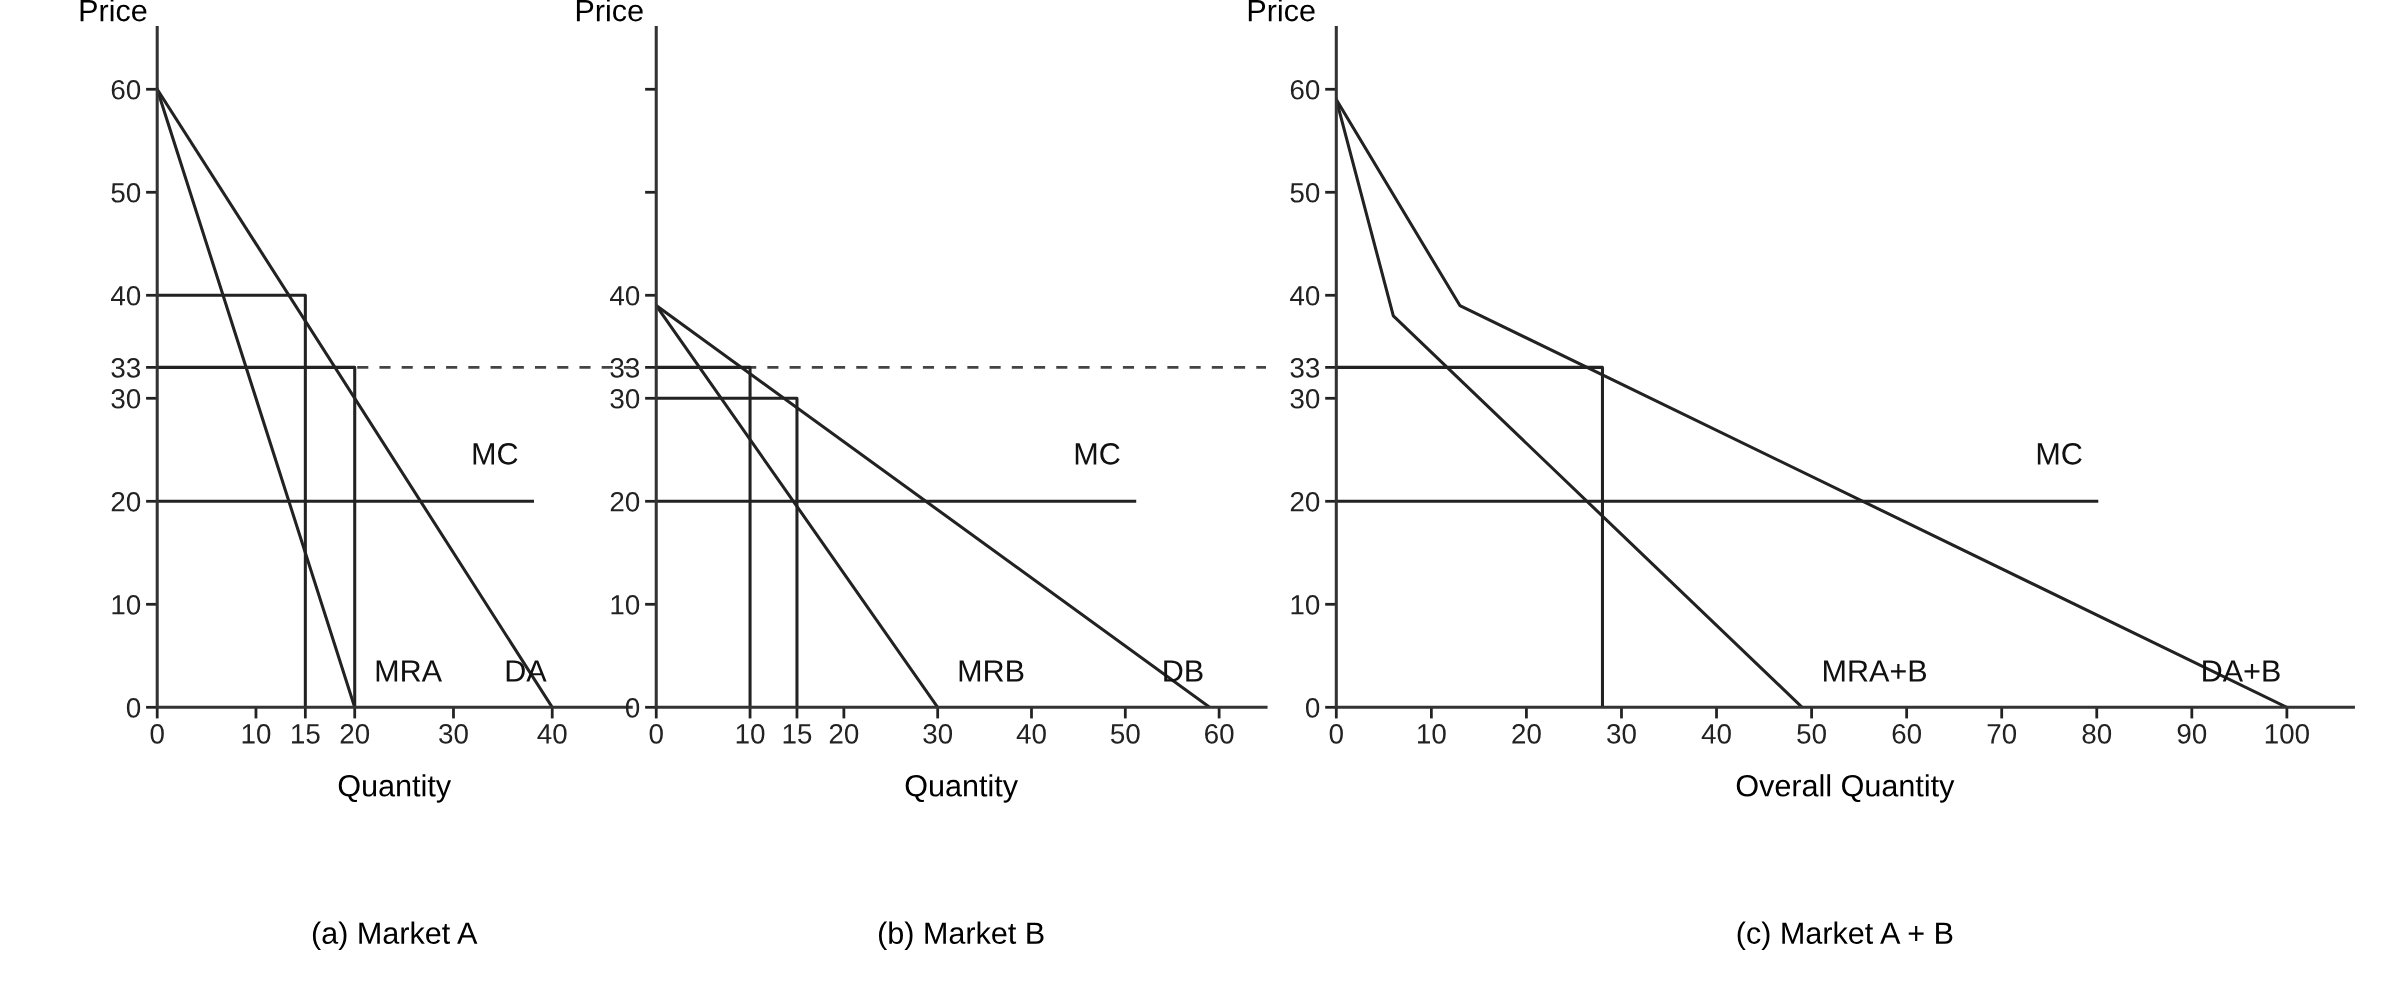  What do you see at coordinates (1845, 936) in the screenshot?
I see `text: (c) Market A + B` at bounding box center [1845, 936].